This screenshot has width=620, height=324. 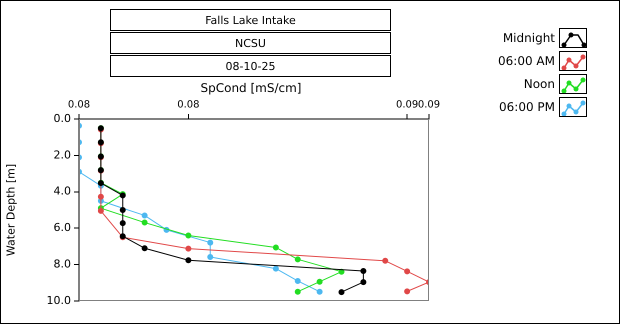 What do you see at coordinates (62, 155) in the screenshot?
I see `y-tick-label: 2.0` at bounding box center [62, 155].